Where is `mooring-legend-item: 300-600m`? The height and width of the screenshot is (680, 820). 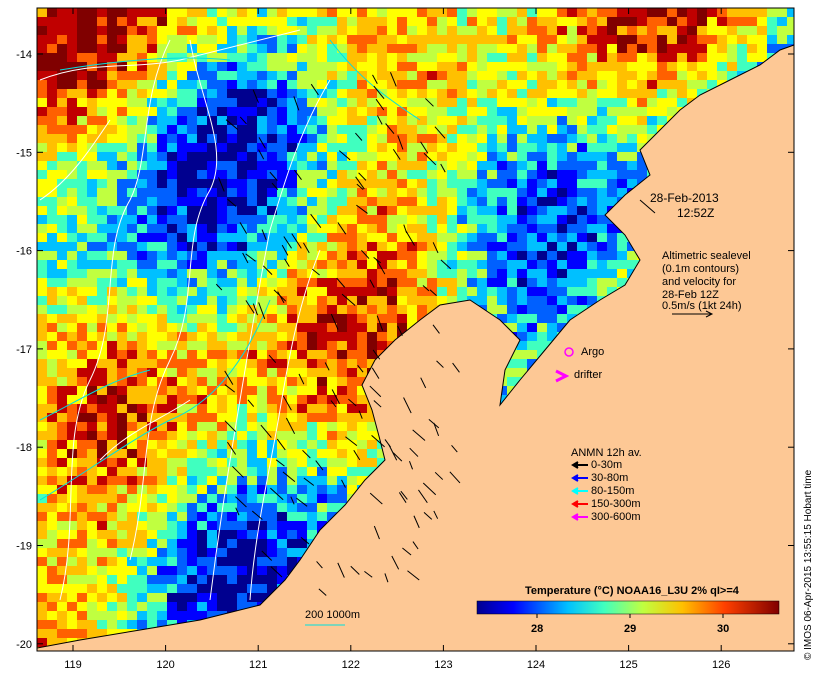
mooring-legend-item: 300-600m is located at coordinates (616, 517).